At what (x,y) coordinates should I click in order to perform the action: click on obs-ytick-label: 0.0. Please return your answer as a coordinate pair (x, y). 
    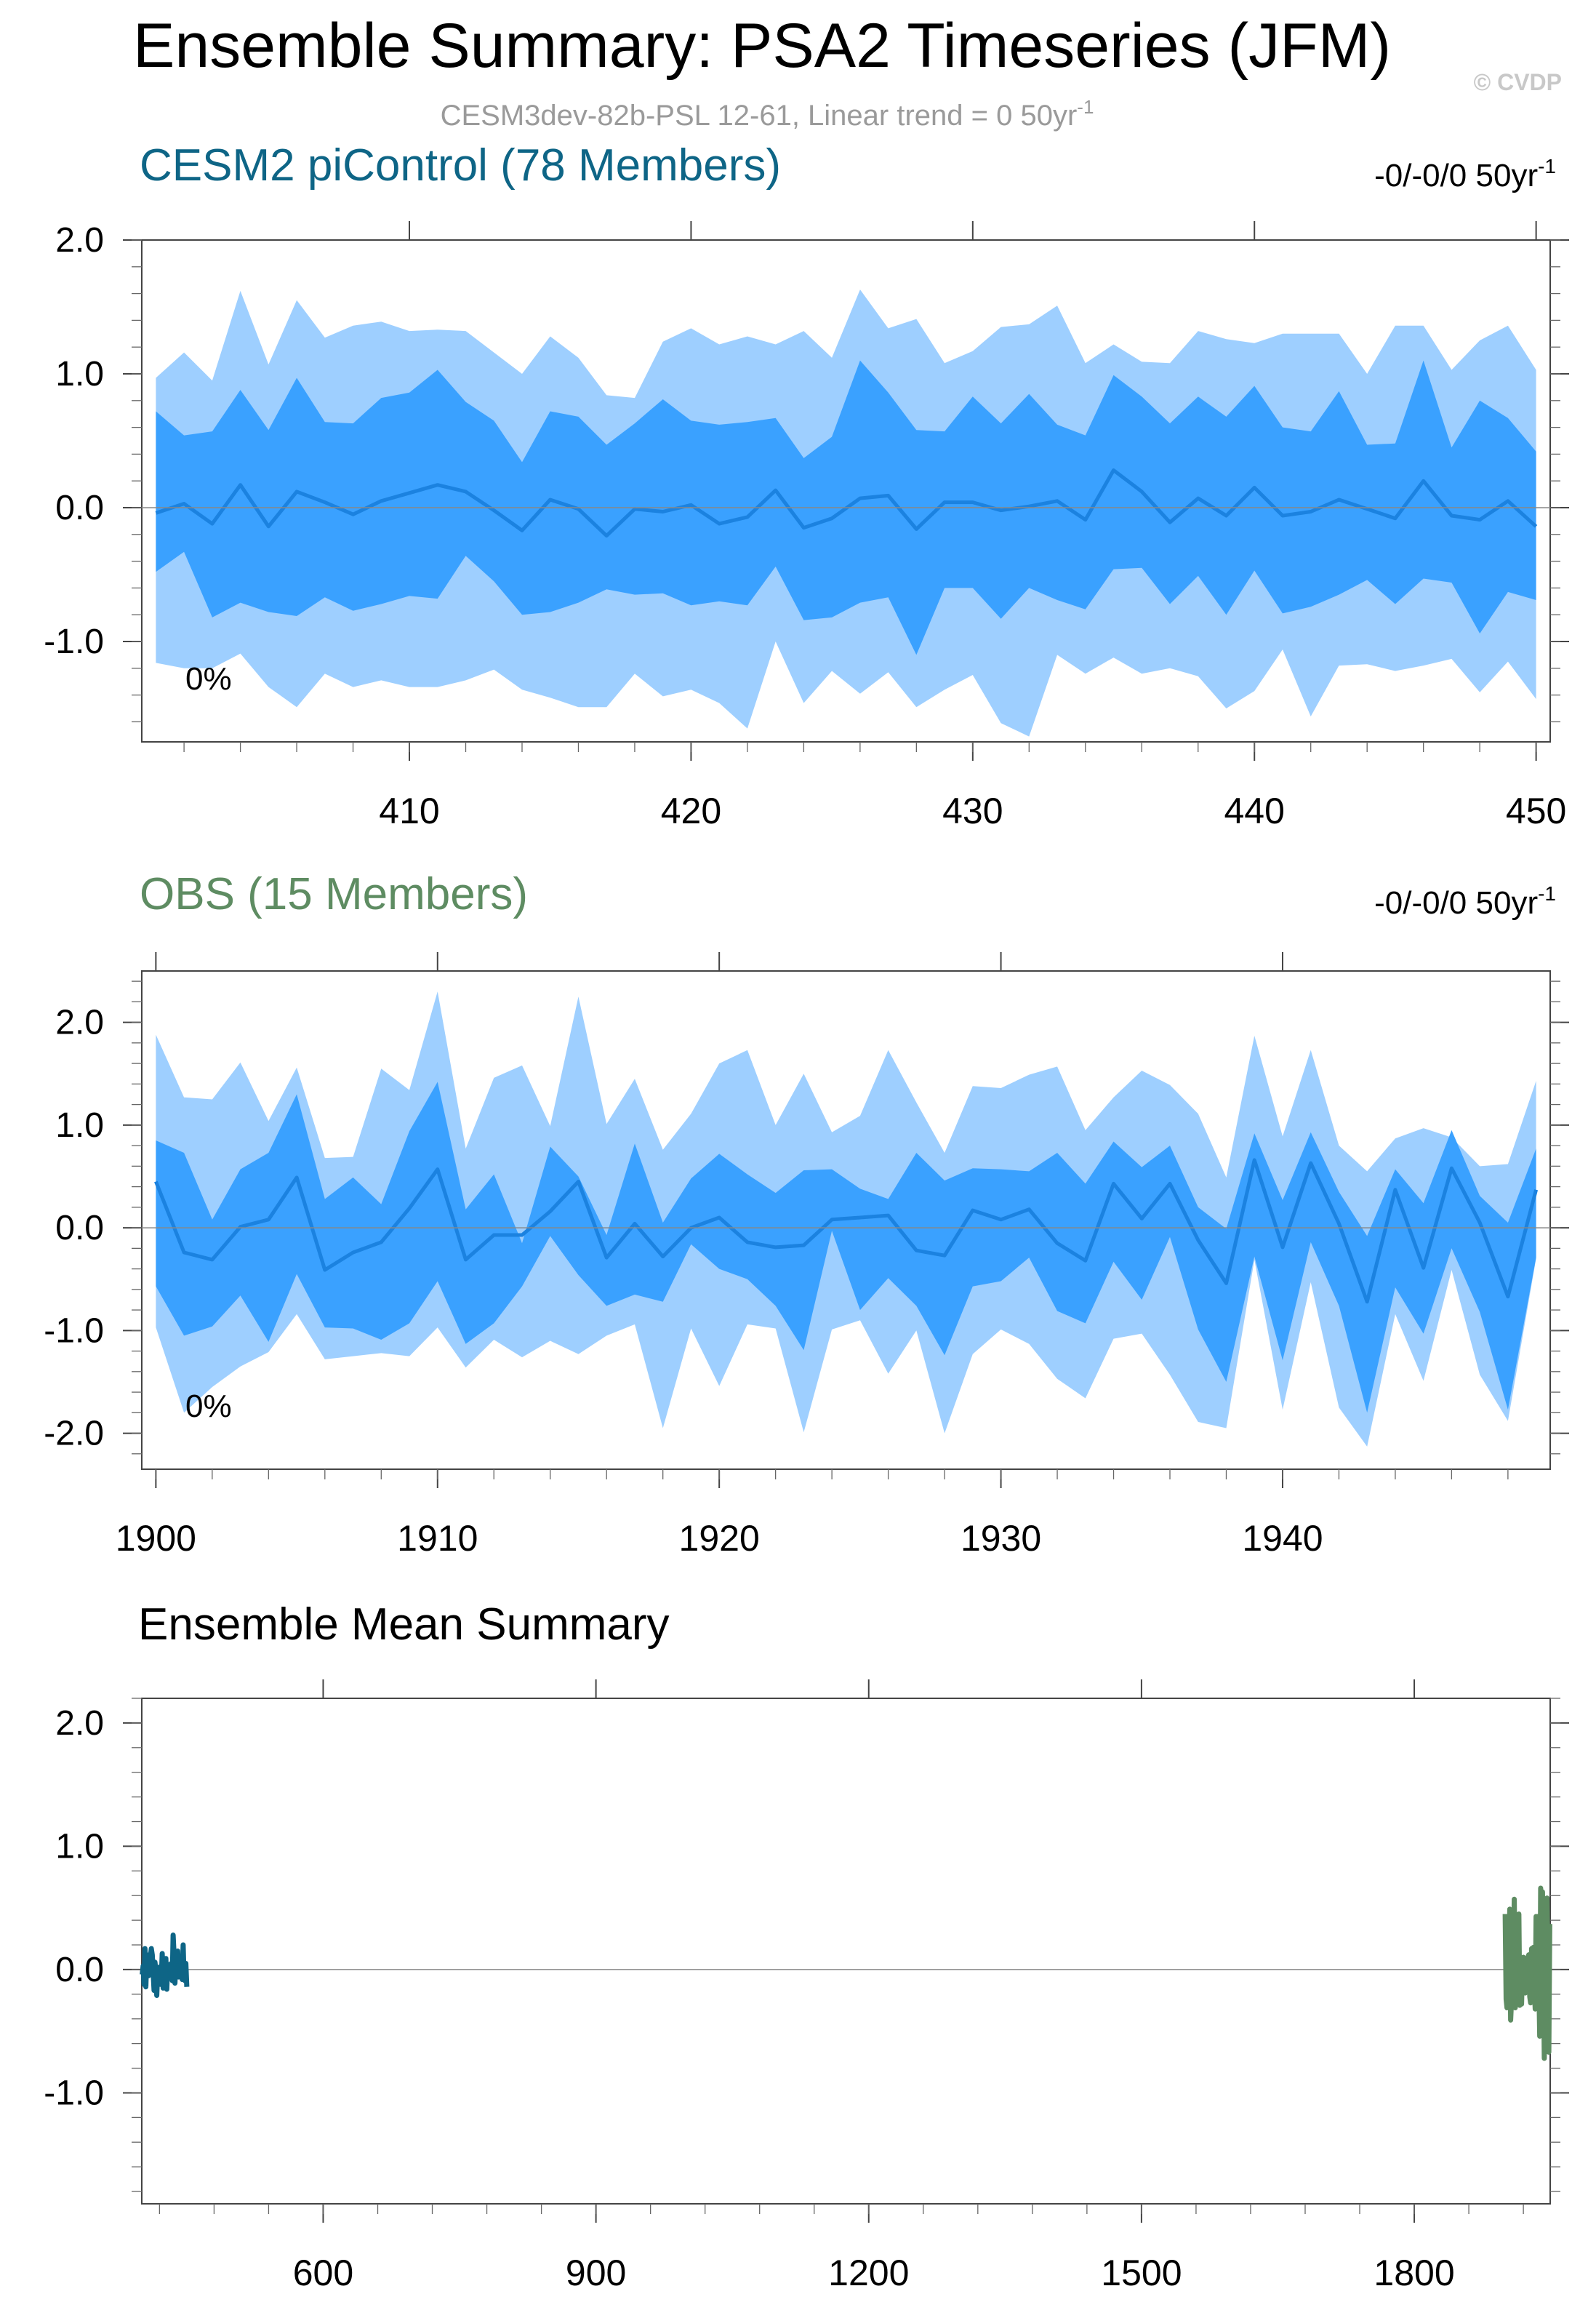
    Looking at the image, I should click on (79, 1228).